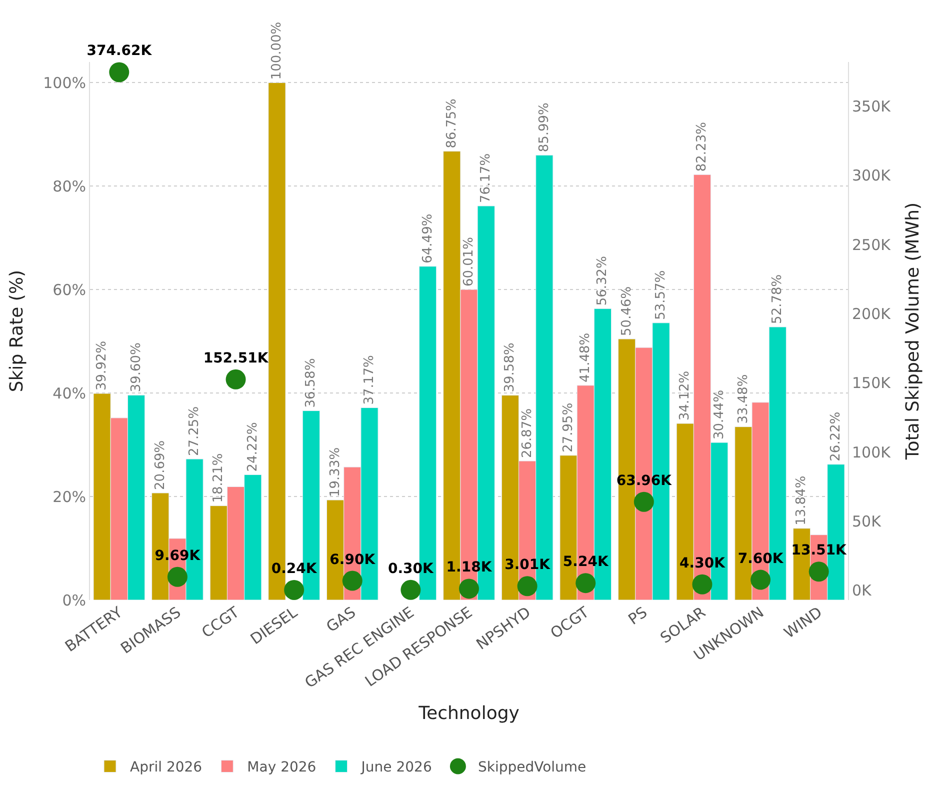 The height and width of the screenshot is (795, 948). I want to click on y-tick-label: 20%, so click(69, 497).